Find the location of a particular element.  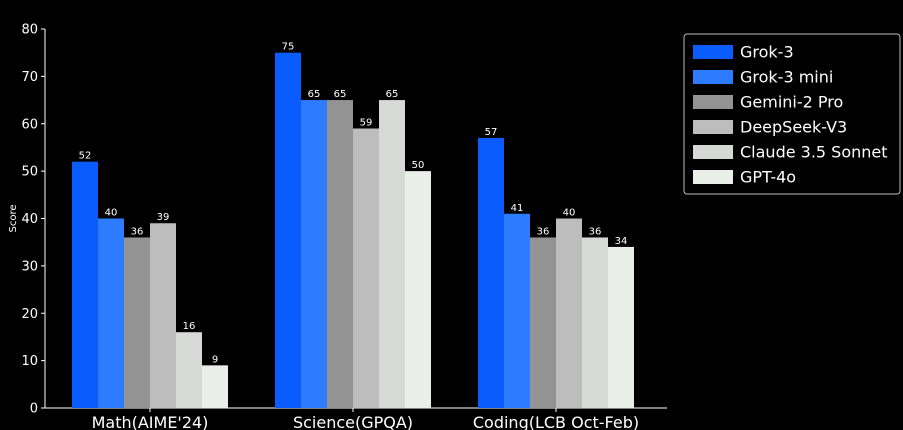

y-tick-label: 70 is located at coordinates (29, 77).